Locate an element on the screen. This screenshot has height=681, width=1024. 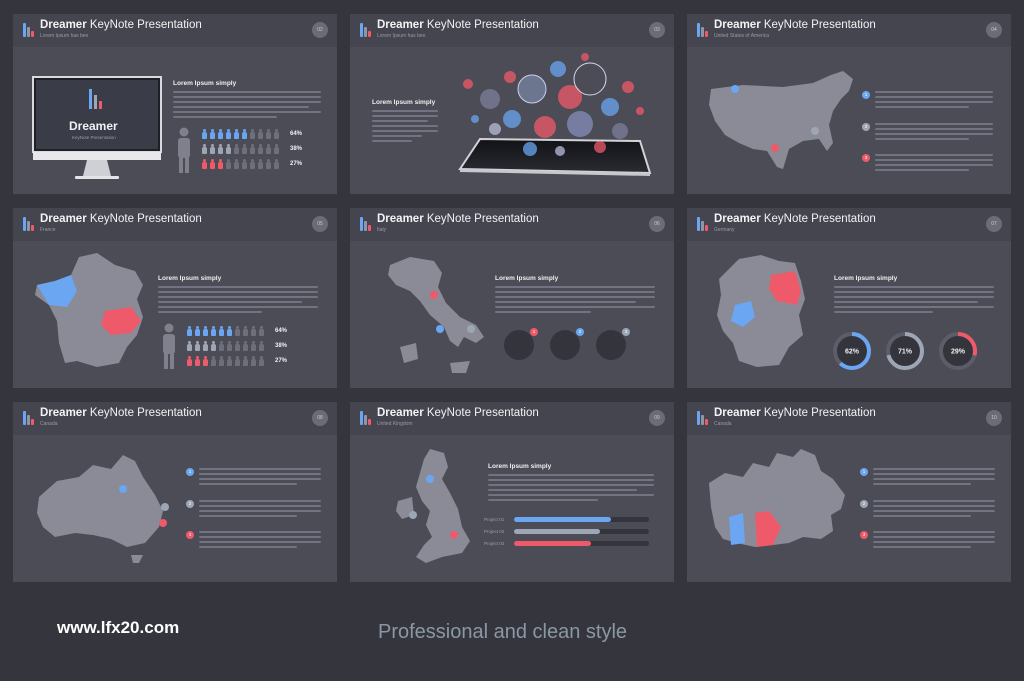
stat-row: 27% is located at coordinates (236, 361).